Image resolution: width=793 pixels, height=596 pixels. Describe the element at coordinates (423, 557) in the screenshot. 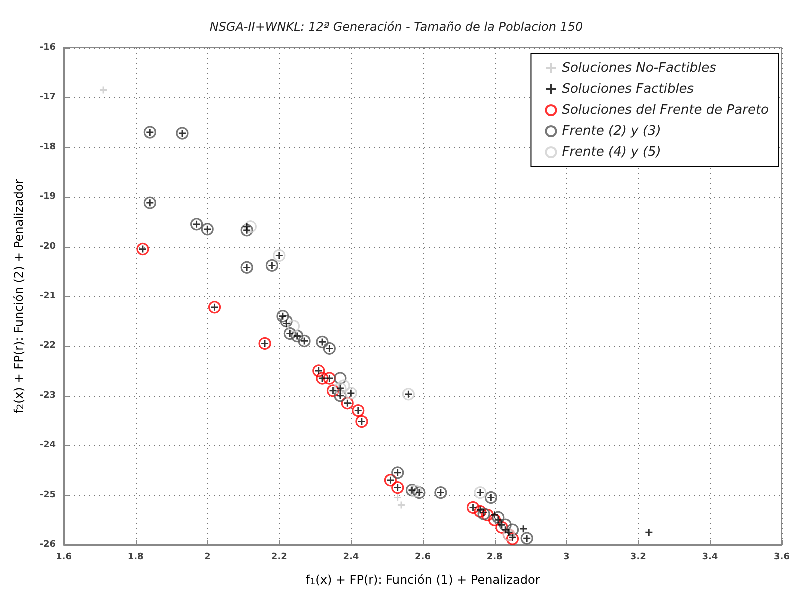

I see `x-tick-label: 2.6` at that location.